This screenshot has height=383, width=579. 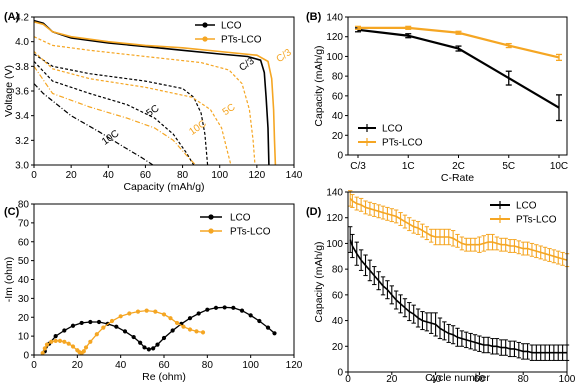 I want to click on y-tick-label: 100, so click(x=334, y=57).